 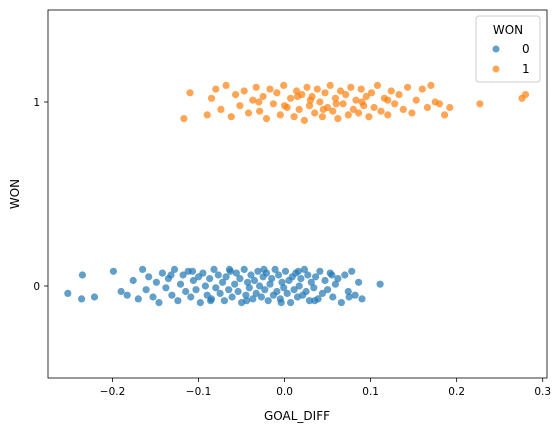 I want to click on x-axis-label: GOAL_DIFF, so click(x=297, y=416).